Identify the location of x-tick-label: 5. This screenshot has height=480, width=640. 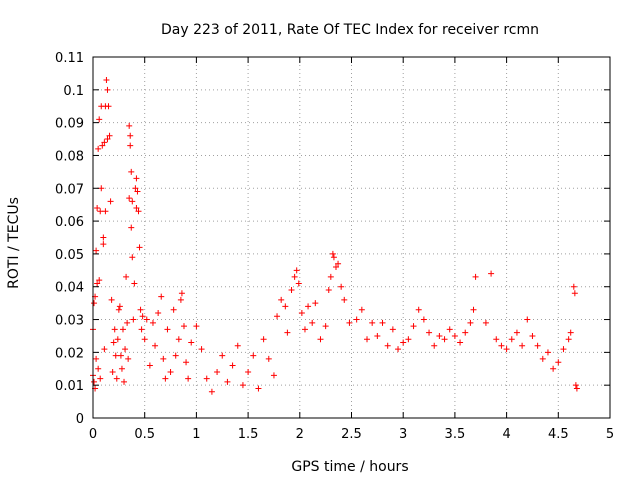
(610, 434).